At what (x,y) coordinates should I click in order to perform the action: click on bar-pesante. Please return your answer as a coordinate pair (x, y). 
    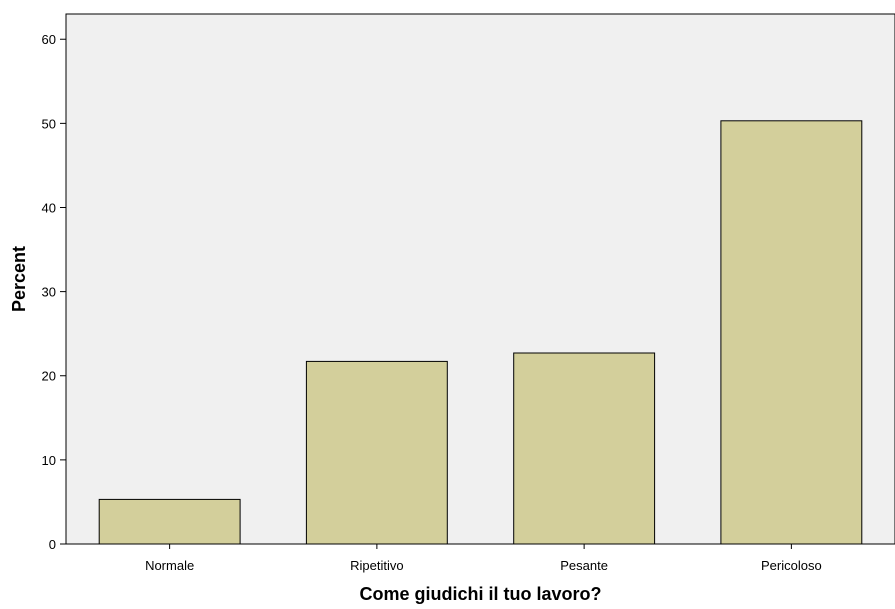
    Looking at the image, I should click on (584, 448).